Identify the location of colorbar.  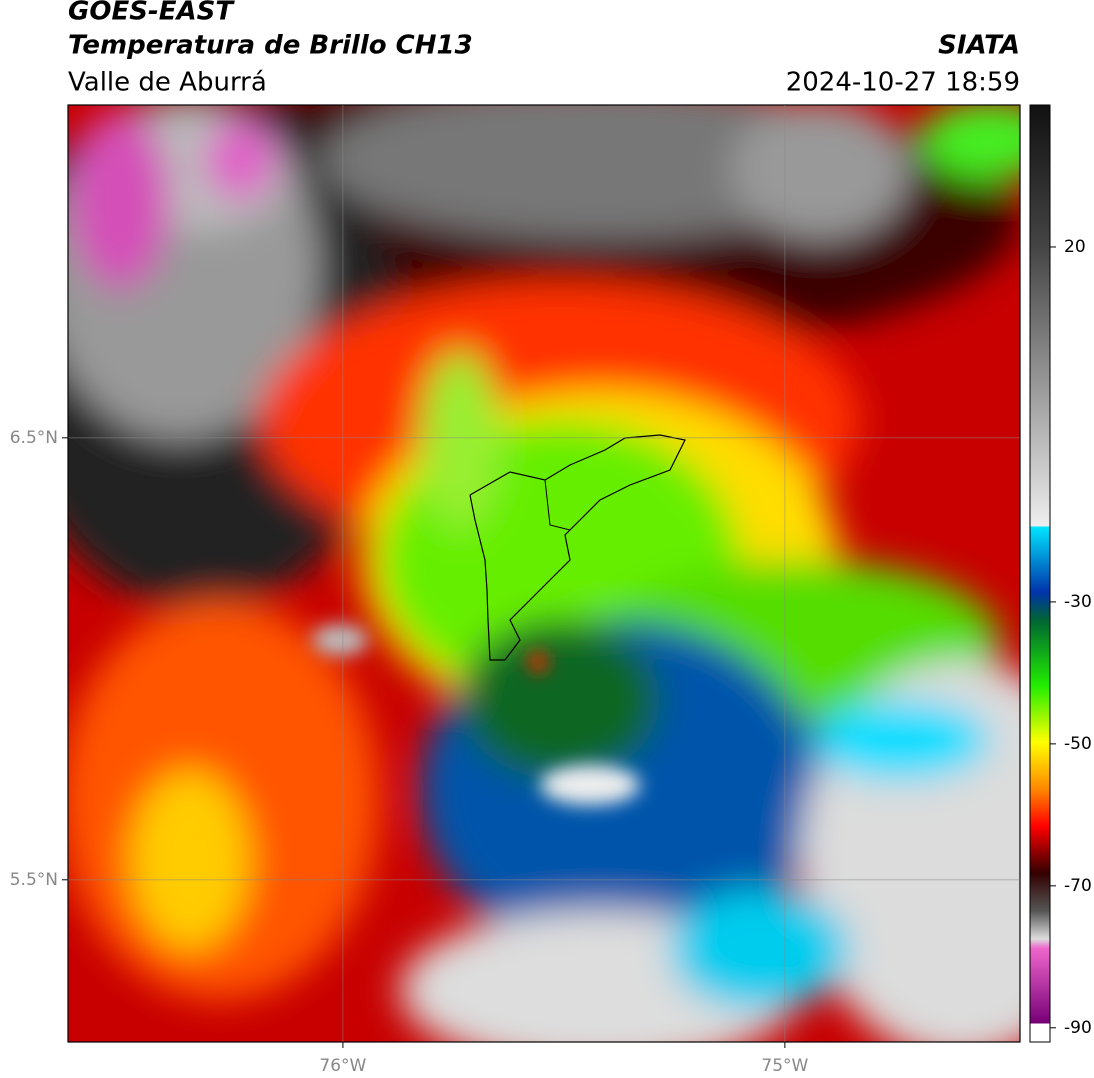
(1040, 573).